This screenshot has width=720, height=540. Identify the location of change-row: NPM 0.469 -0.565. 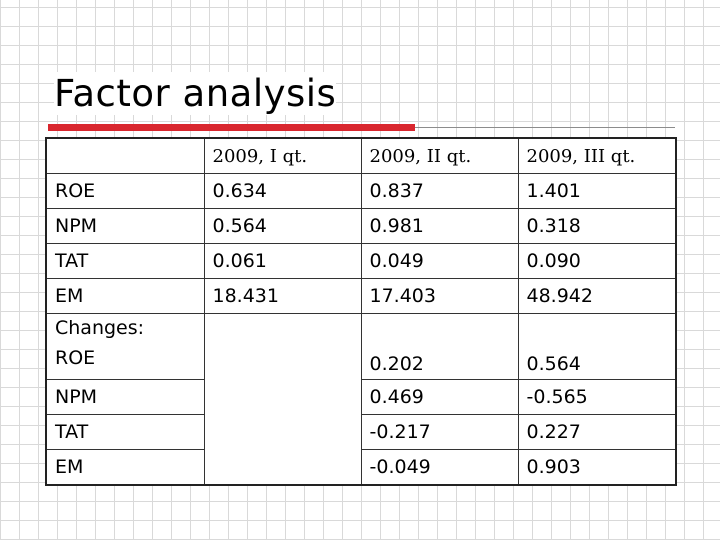
(361, 397).